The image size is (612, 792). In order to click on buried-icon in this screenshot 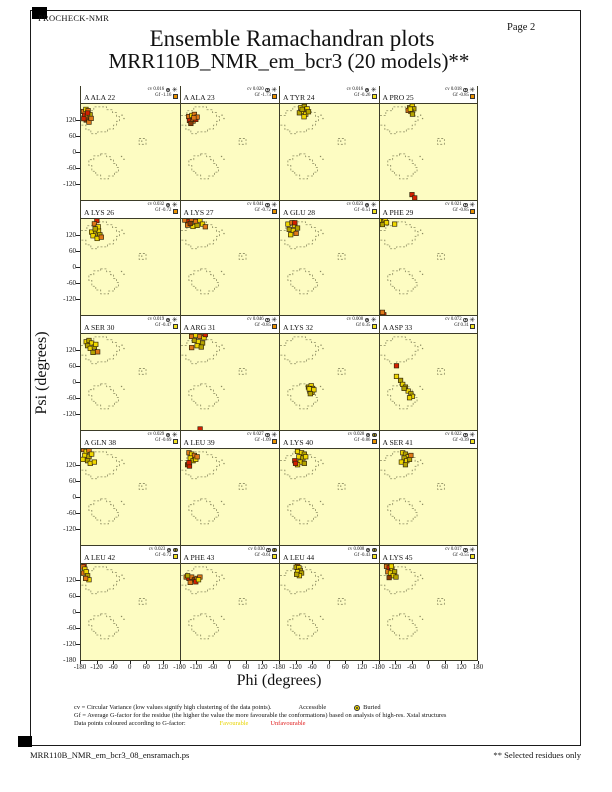, I will do `click(357, 708)`.